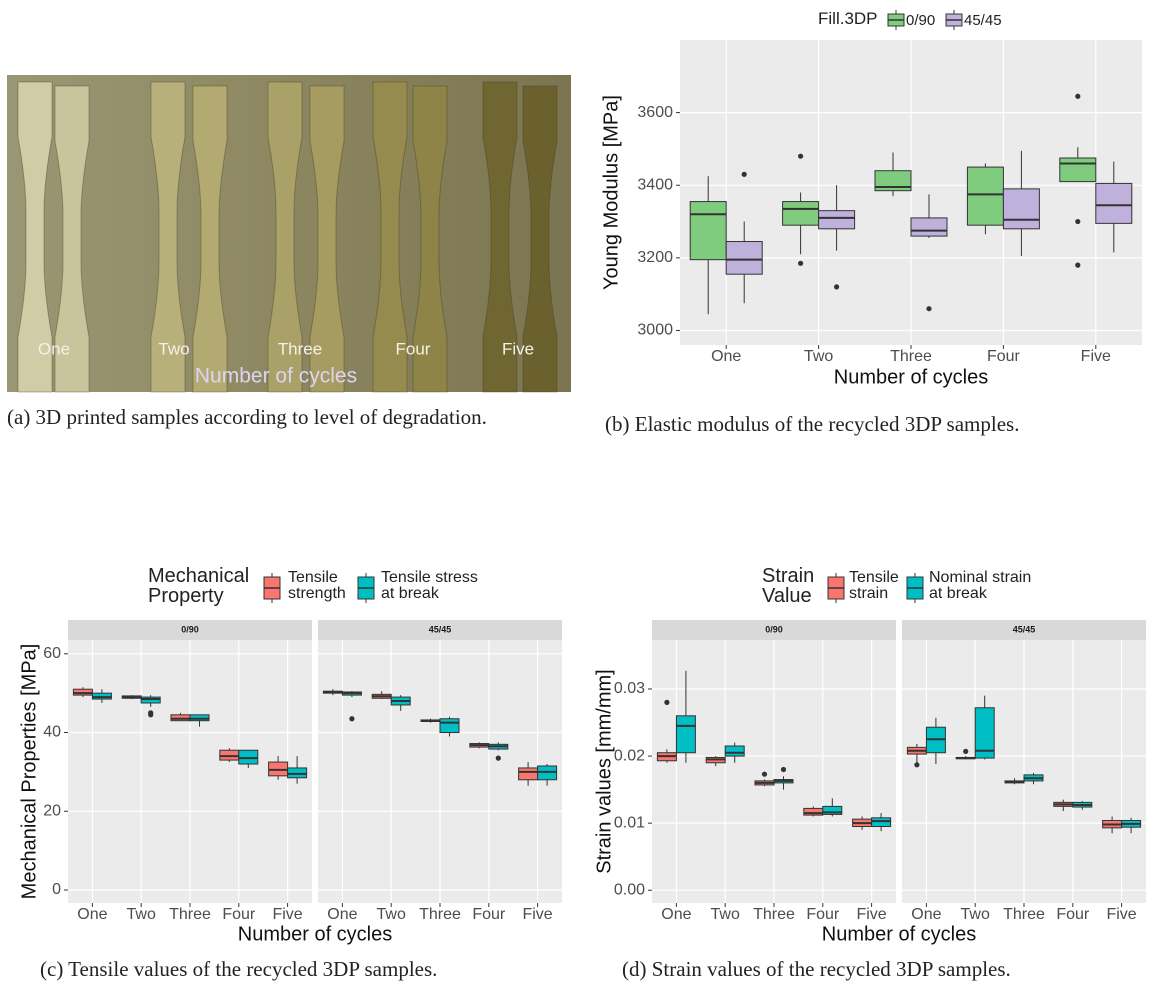  I want to click on y-tick-label: 3000, so click(655, 330).